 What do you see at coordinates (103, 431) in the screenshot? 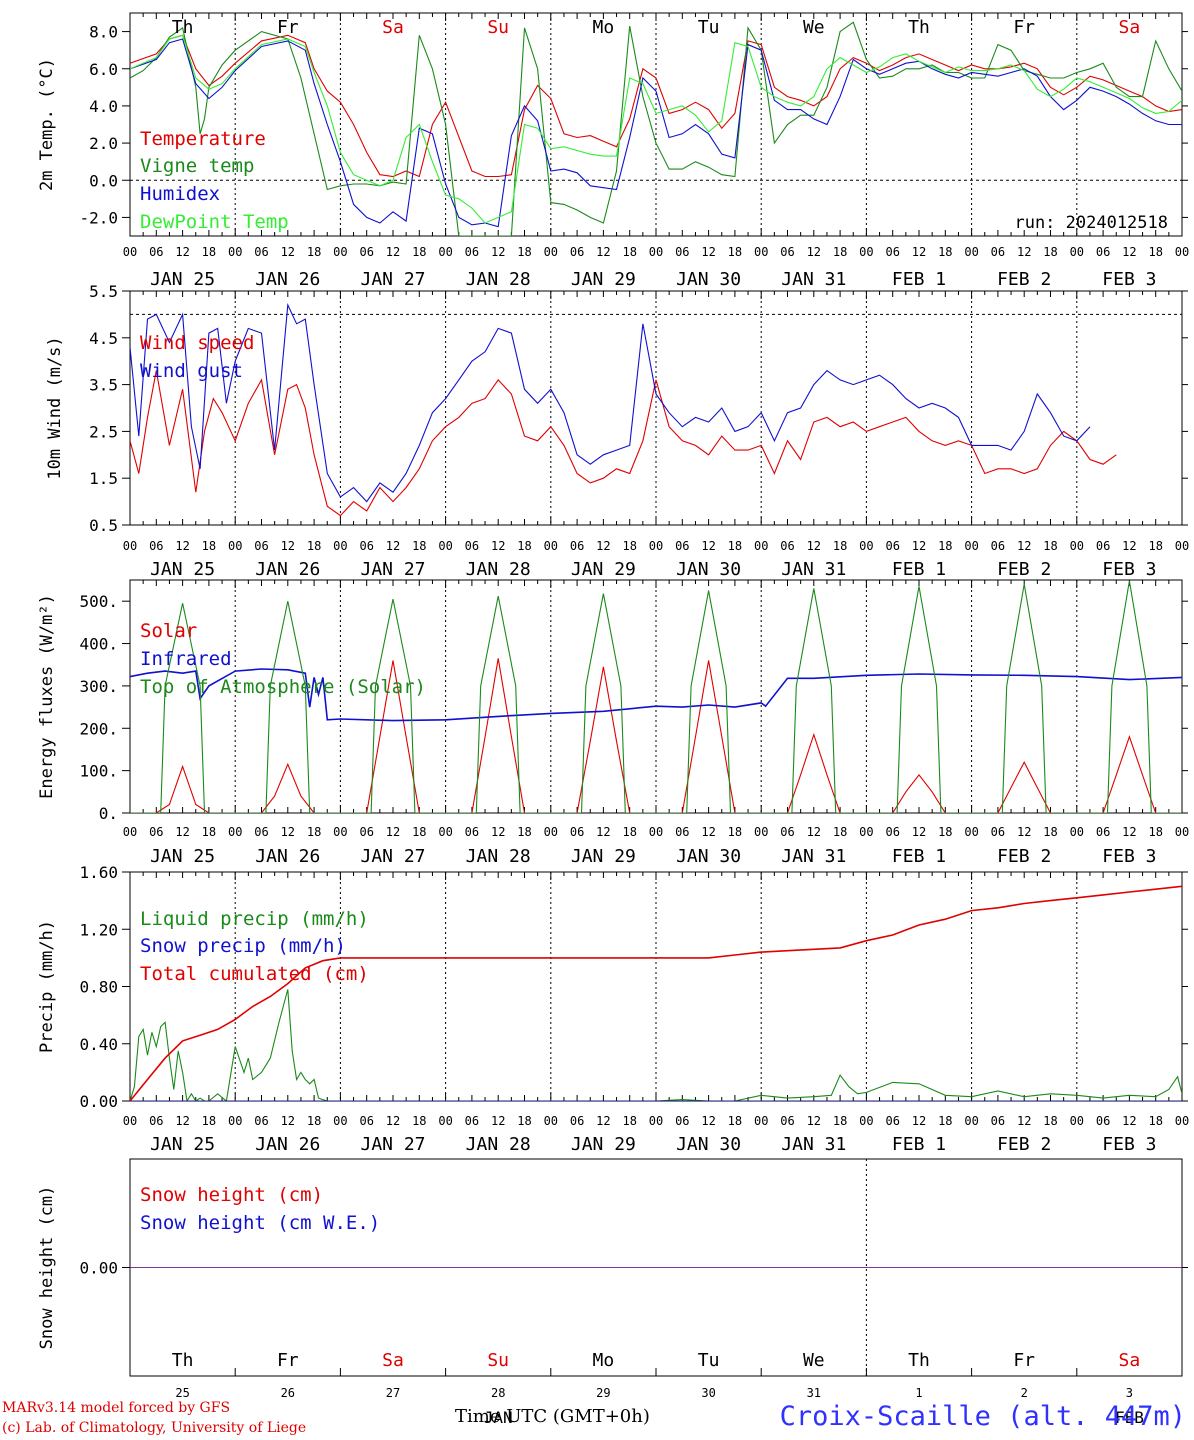
I see `y-tick-label: 2.5` at bounding box center [103, 431].